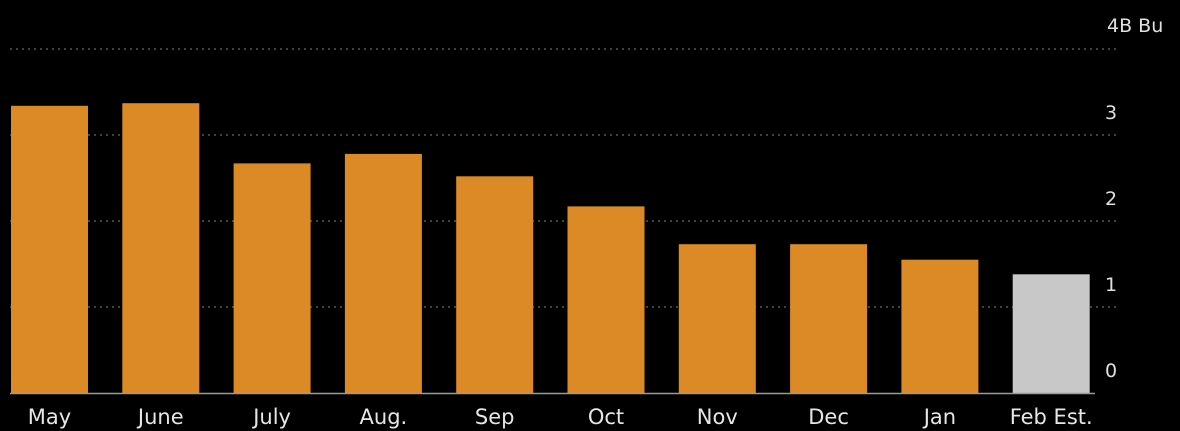  Describe the element at coordinates (272, 278) in the screenshot. I see `bar-july` at that location.